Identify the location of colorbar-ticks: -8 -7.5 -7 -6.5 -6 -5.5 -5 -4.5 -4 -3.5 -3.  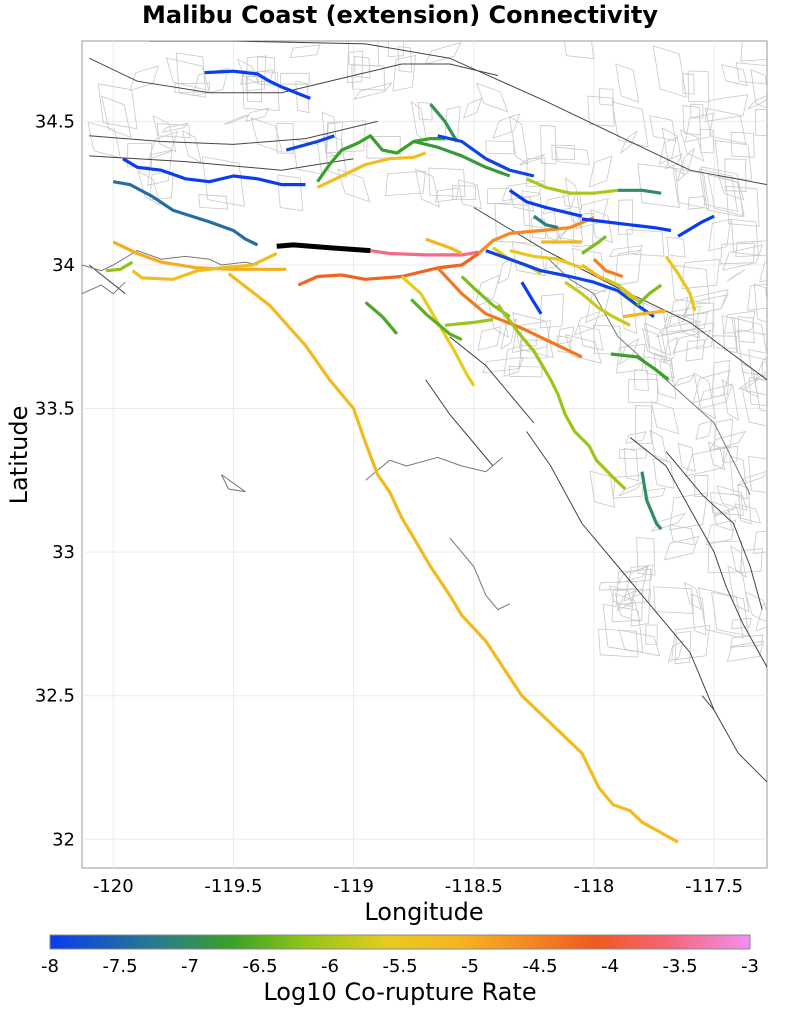
(400, 966).